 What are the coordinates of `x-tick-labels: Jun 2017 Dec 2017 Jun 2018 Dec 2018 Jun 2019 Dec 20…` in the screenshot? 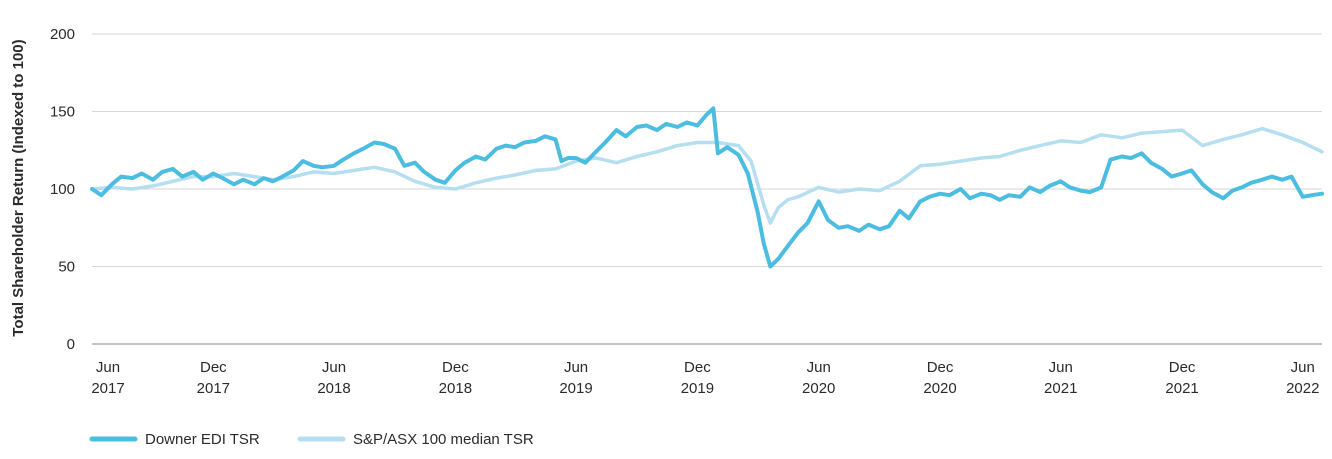 It's located at (705, 378).